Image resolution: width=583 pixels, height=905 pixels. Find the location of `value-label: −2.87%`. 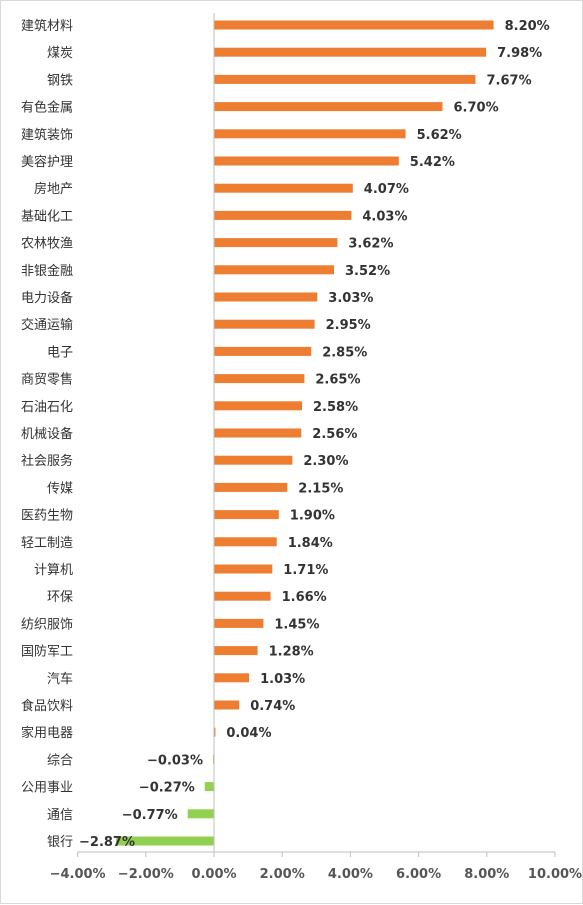

value-label: −2.87% is located at coordinates (107, 842).